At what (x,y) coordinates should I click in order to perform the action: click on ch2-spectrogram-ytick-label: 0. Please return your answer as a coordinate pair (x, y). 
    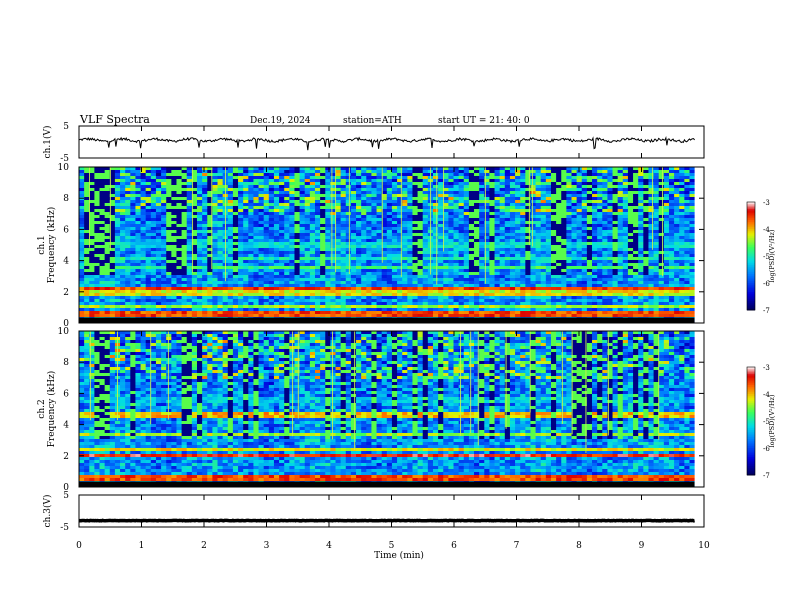
    Looking at the image, I should click on (66, 488).